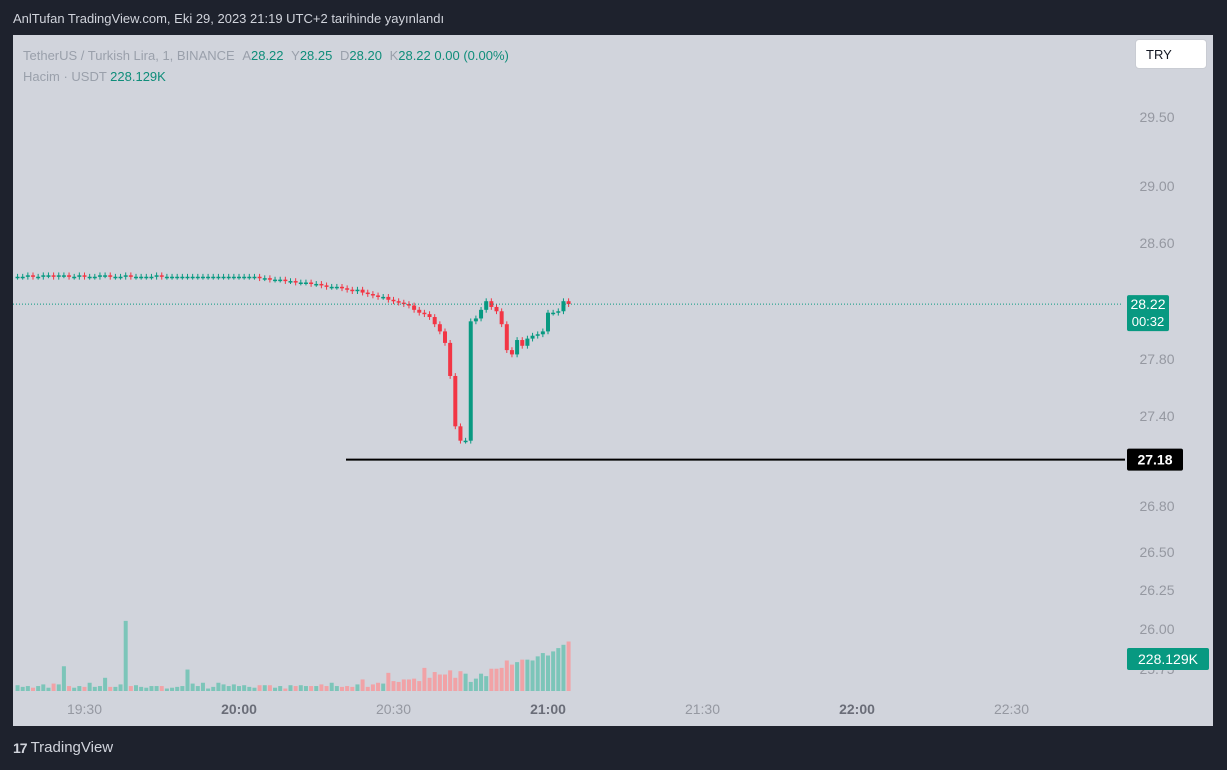 Image resolution: width=1227 pixels, height=770 pixels. I want to click on legend-volume: 228.129K, so click(138, 76).